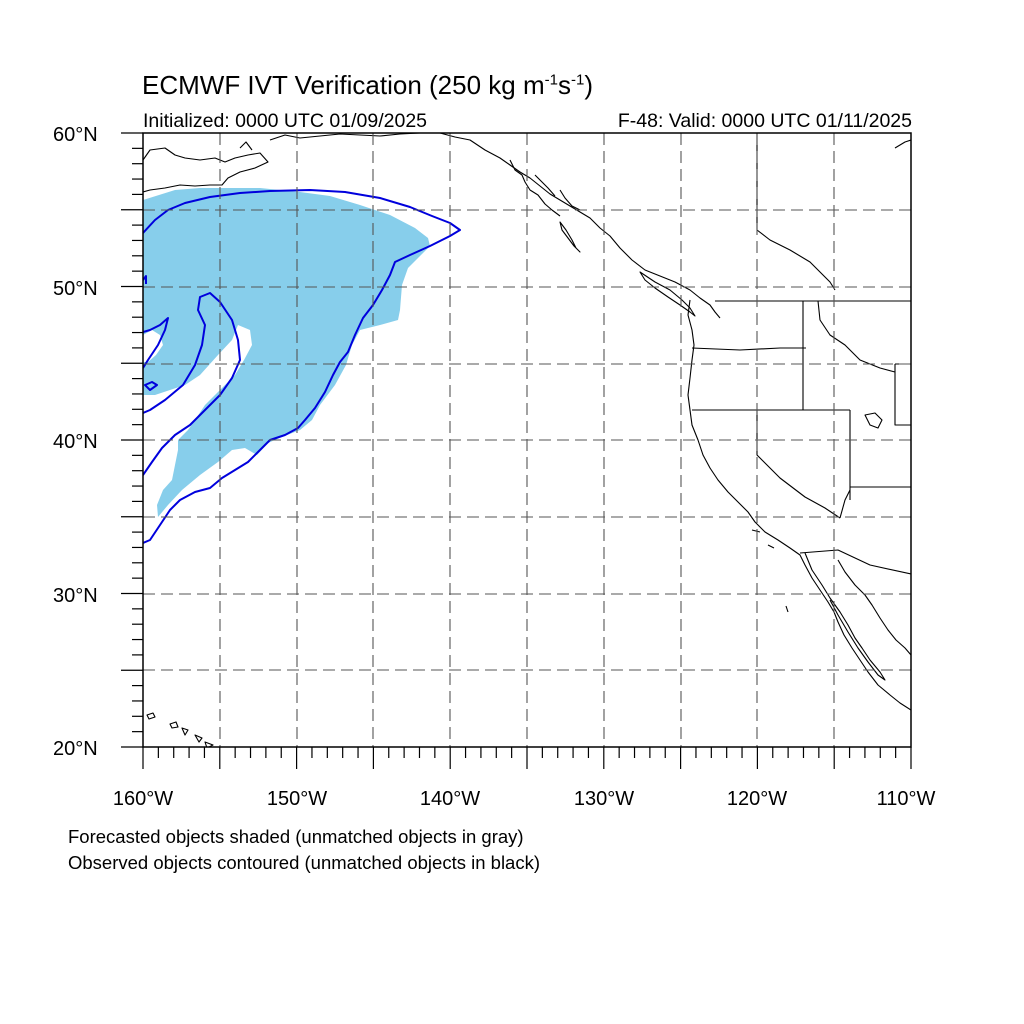  What do you see at coordinates (906, 799) in the screenshot?
I see `lon-label-110w: 110°W` at bounding box center [906, 799].